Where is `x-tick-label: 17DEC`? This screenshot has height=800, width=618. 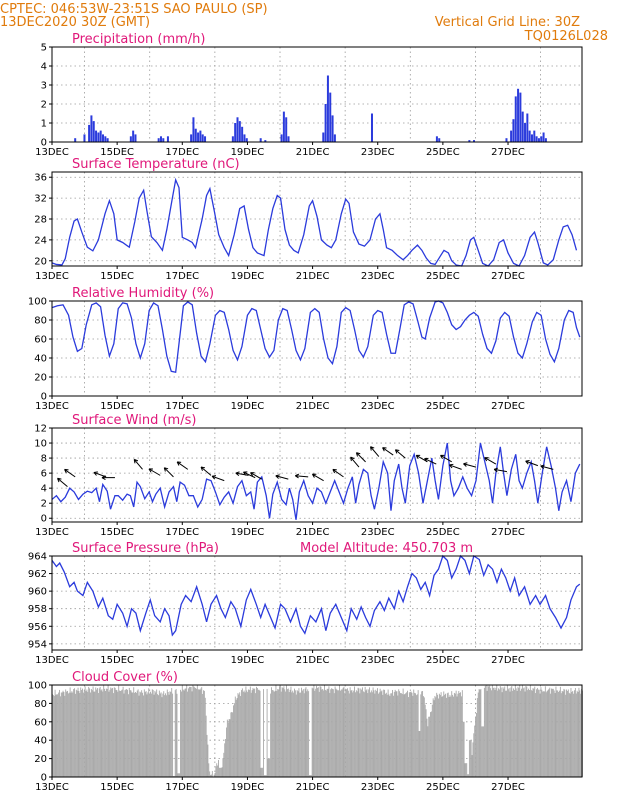 x-tick-label: 17DEC is located at coordinates (182, 660).